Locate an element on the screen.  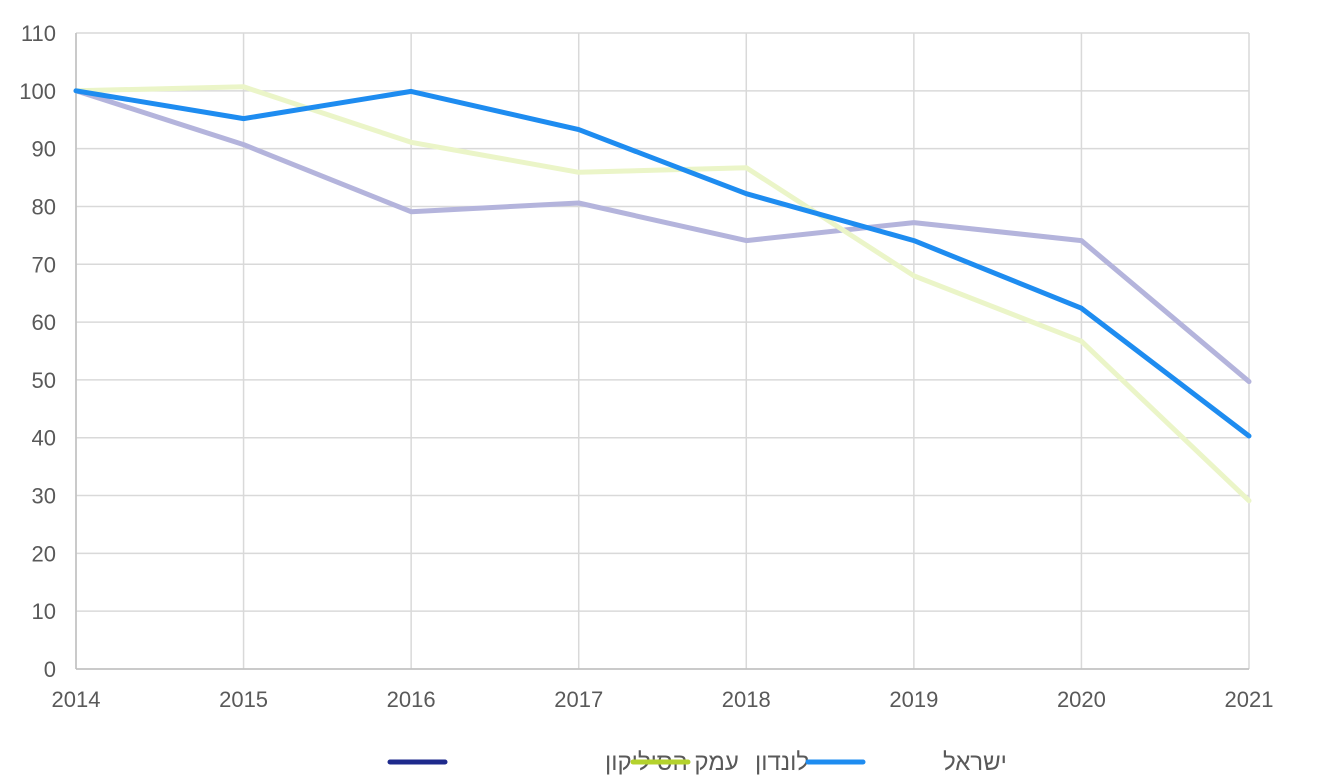
y-axis-ticks: 0 10 20 30 40 50 60 70 80 90 100 110 is located at coordinates (37, 351).